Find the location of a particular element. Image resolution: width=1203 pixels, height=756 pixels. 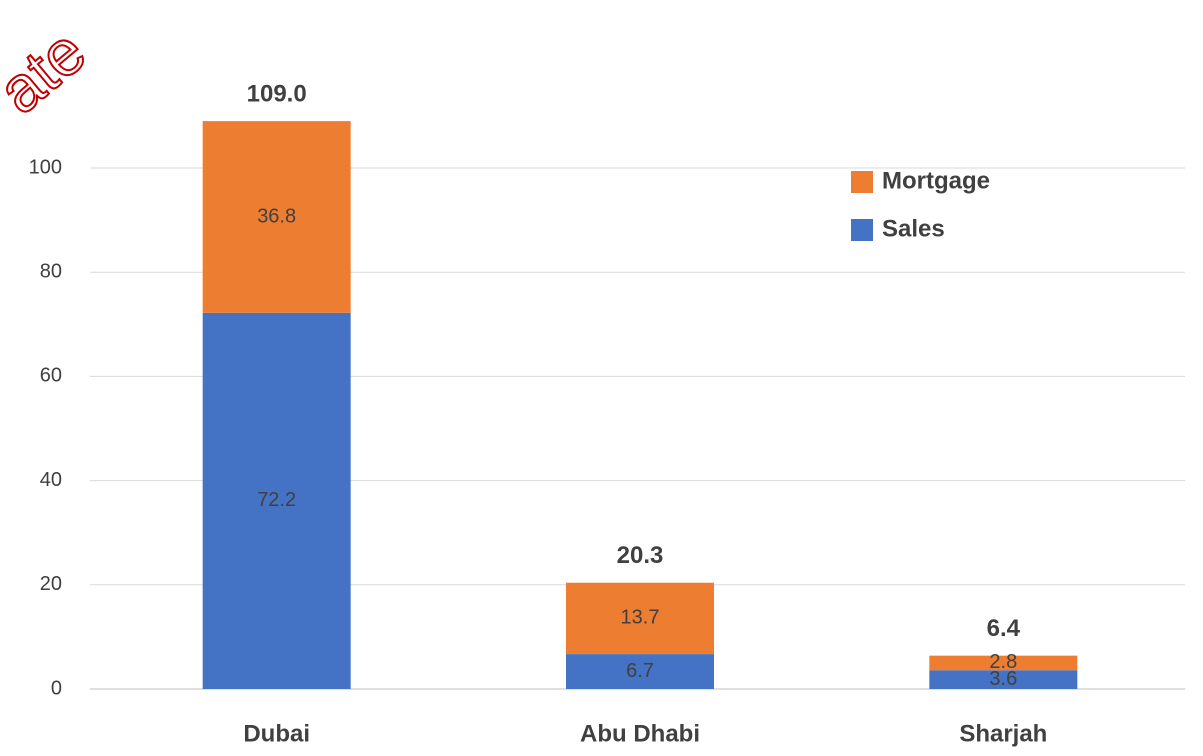

legend-label: Sales is located at coordinates (913, 228).